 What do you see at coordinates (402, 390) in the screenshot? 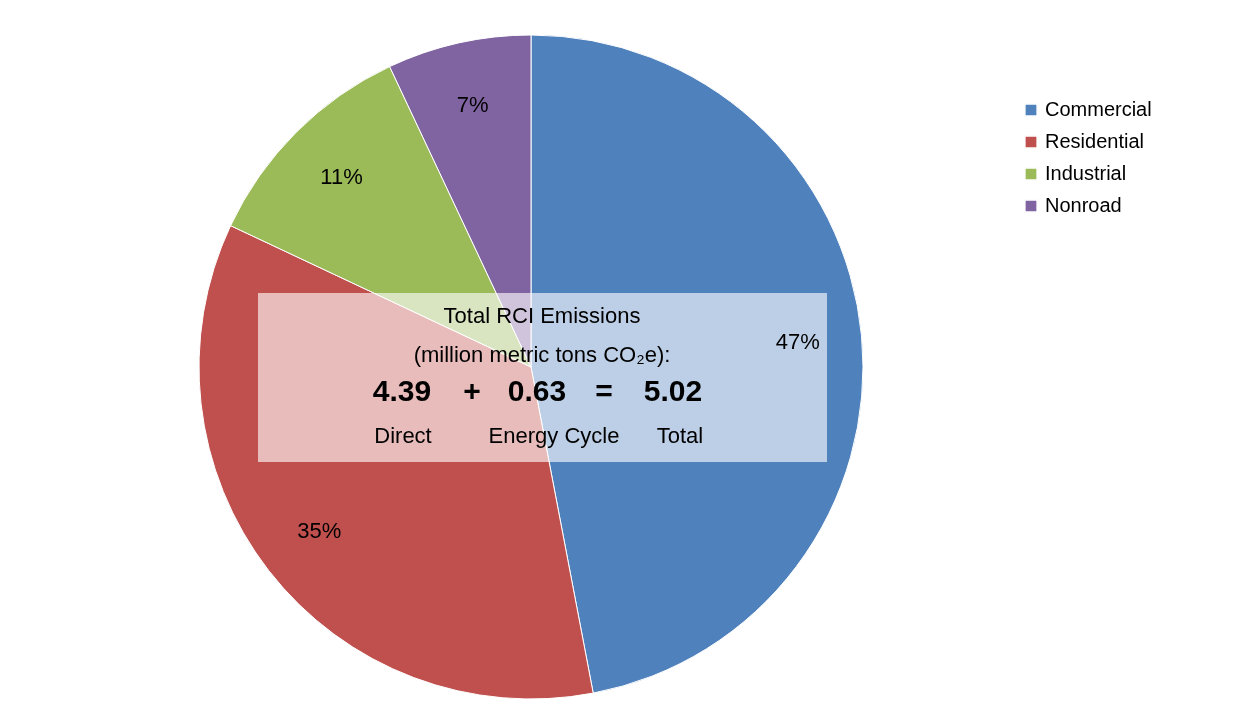
I see `text: 4.39` at bounding box center [402, 390].